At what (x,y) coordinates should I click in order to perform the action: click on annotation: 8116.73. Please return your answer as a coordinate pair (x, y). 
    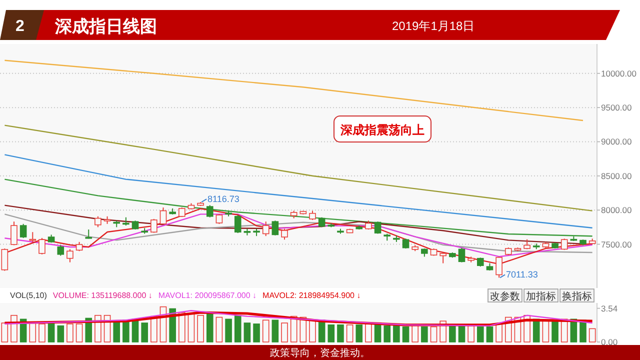
    Looking at the image, I should click on (224, 199).